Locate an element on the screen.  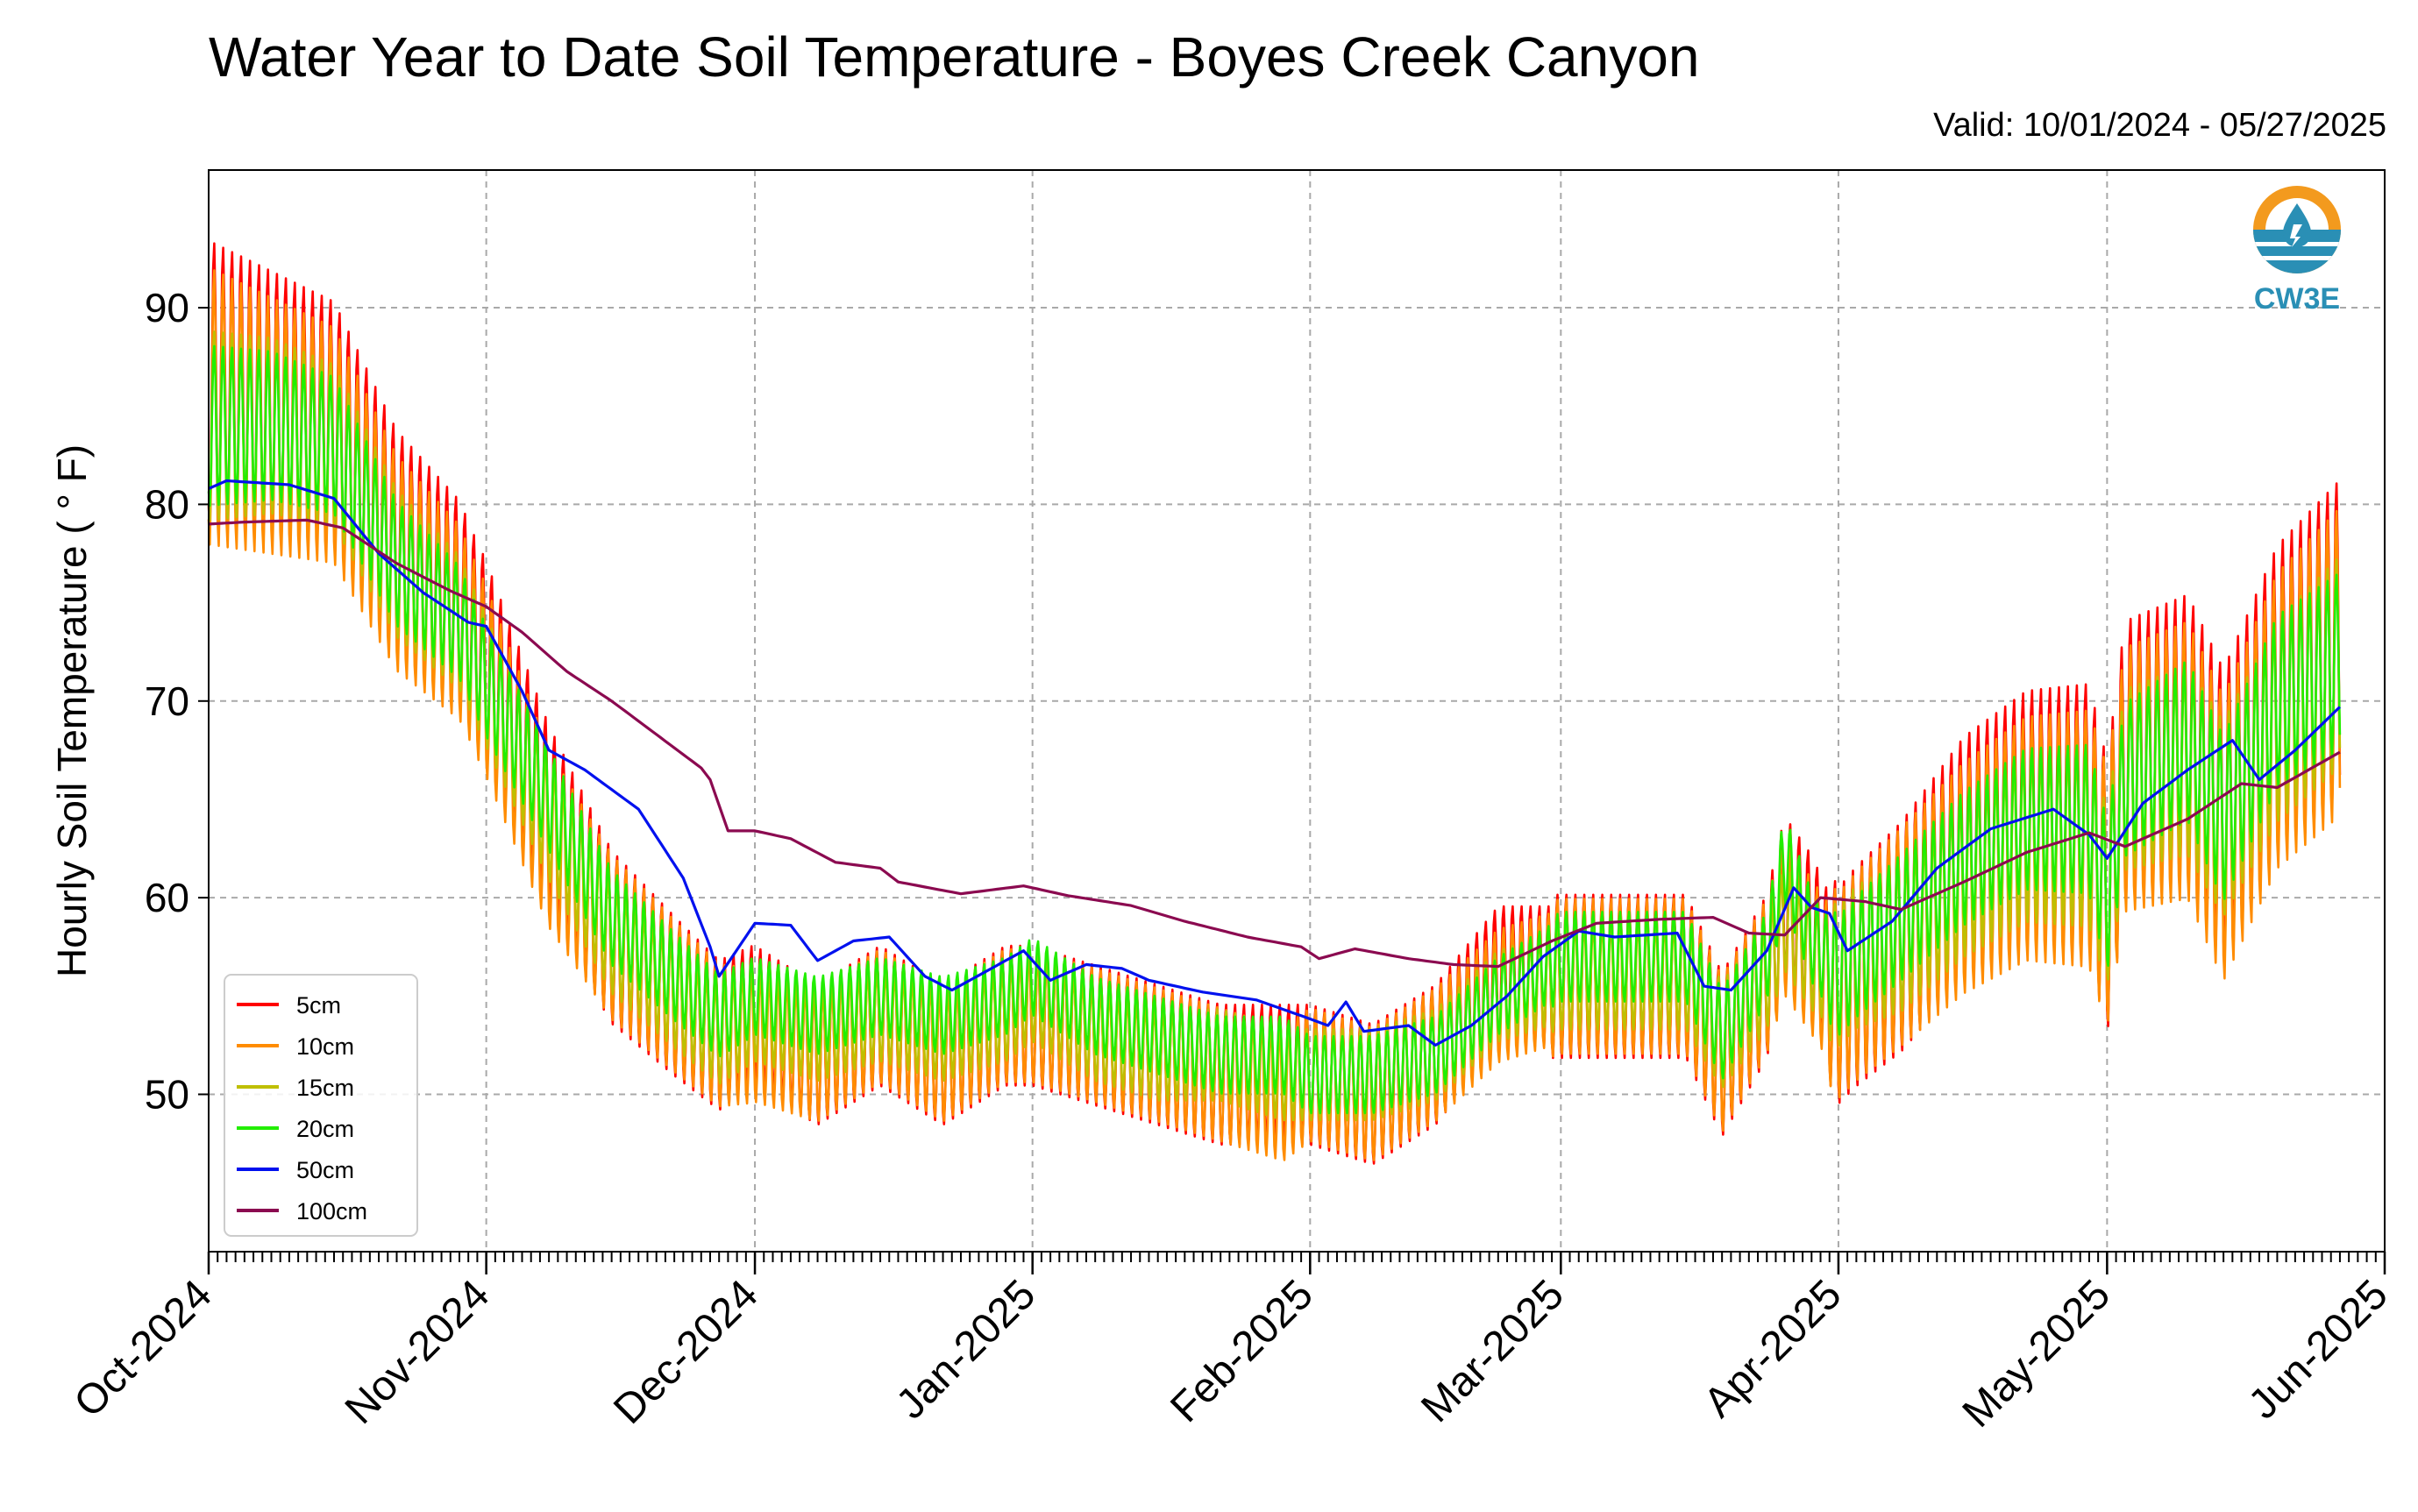
x-tick-label: May-2025 is located at coordinates (2036, 1353).